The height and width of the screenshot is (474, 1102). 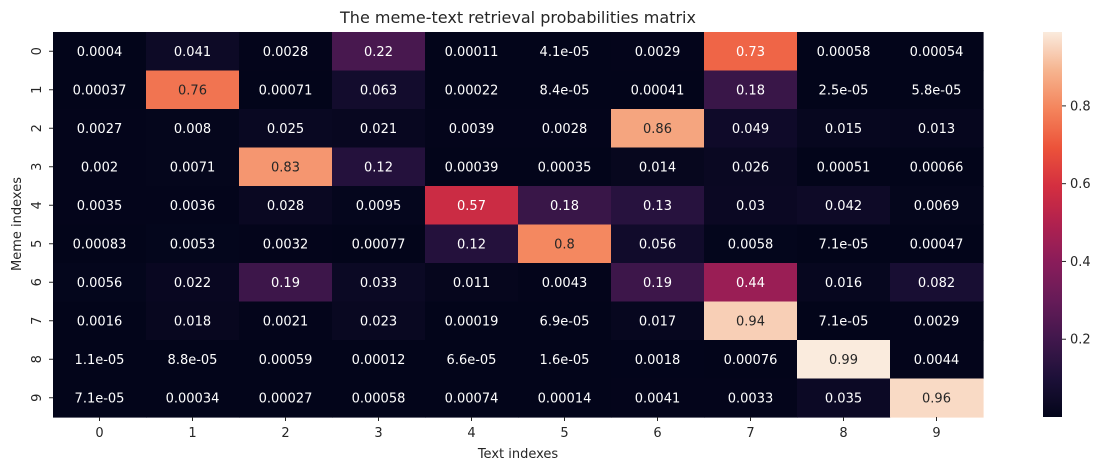 What do you see at coordinates (192, 321) in the screenshot?
I see `cell-label-r7-c1: 0.018` at bounding box center [192, 321].